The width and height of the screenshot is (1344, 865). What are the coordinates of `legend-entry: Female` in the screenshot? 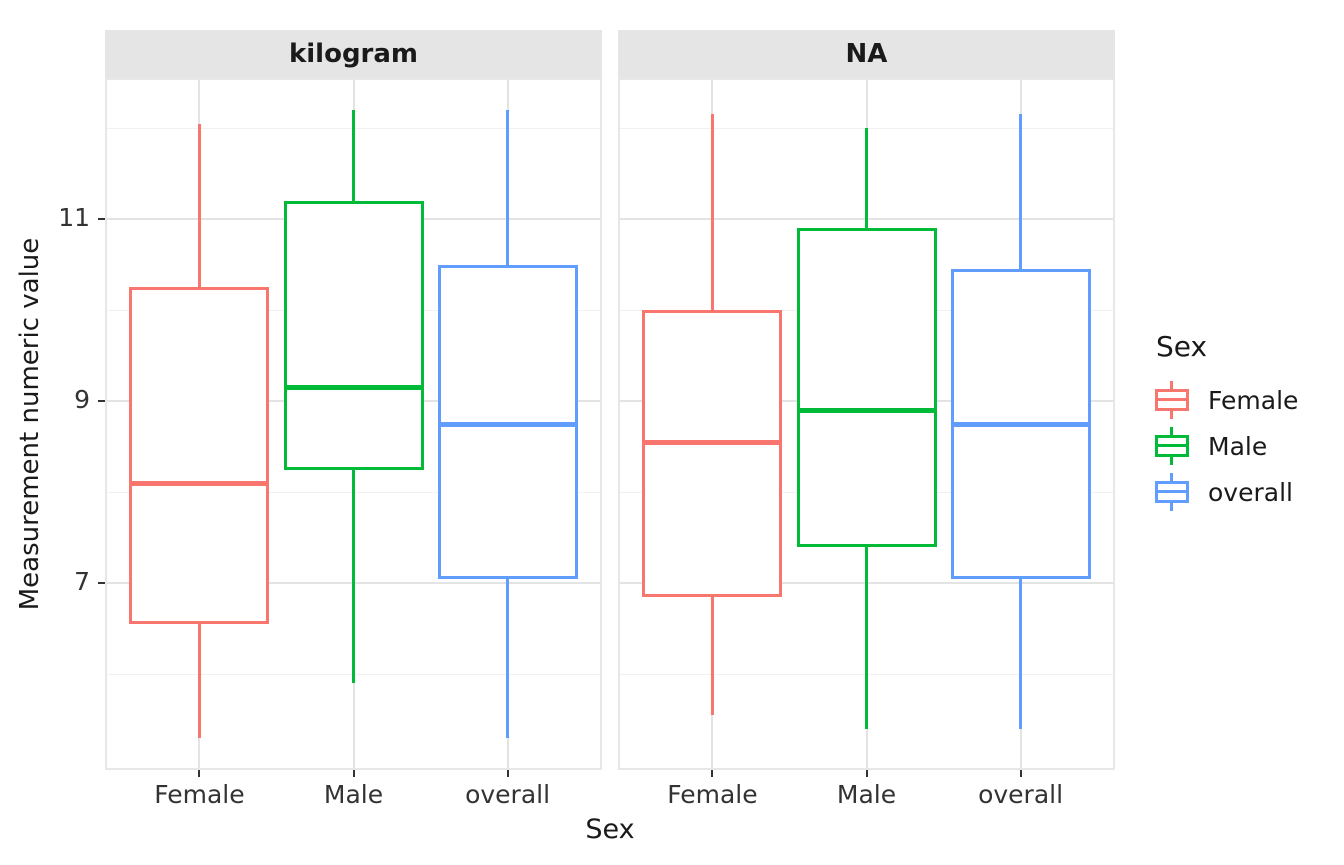 It's located at (1248, 400).